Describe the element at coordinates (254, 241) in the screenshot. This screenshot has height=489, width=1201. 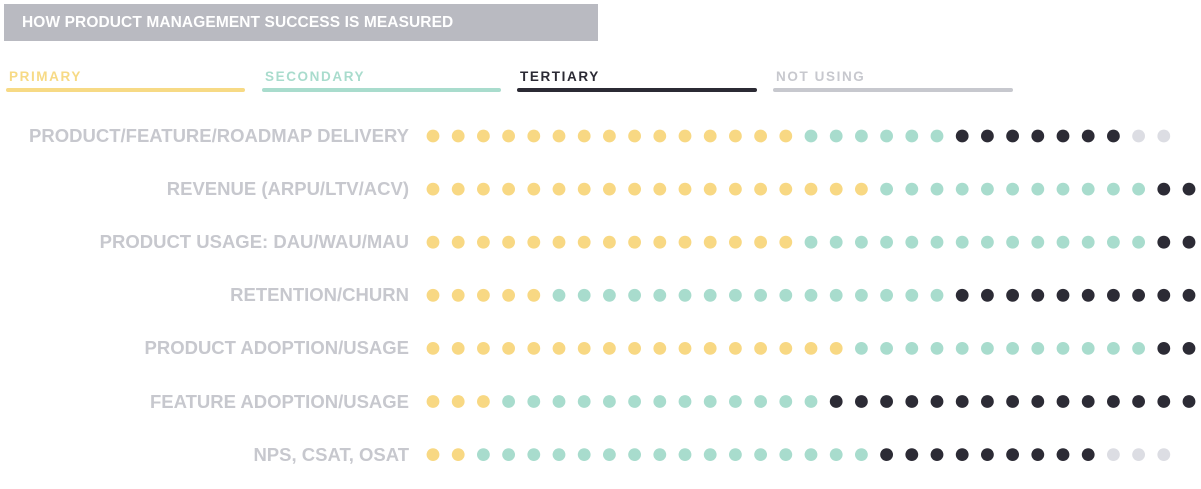
I see `row-label: PRODUCT USAGE: DAU/WAU/MAU` at that location.